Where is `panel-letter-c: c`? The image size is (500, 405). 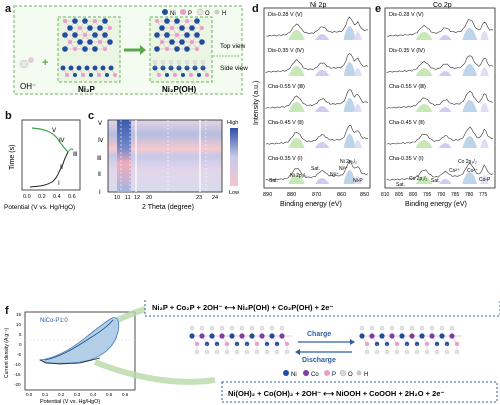
panel-letter-c: c is located at coordinates (91, 116).